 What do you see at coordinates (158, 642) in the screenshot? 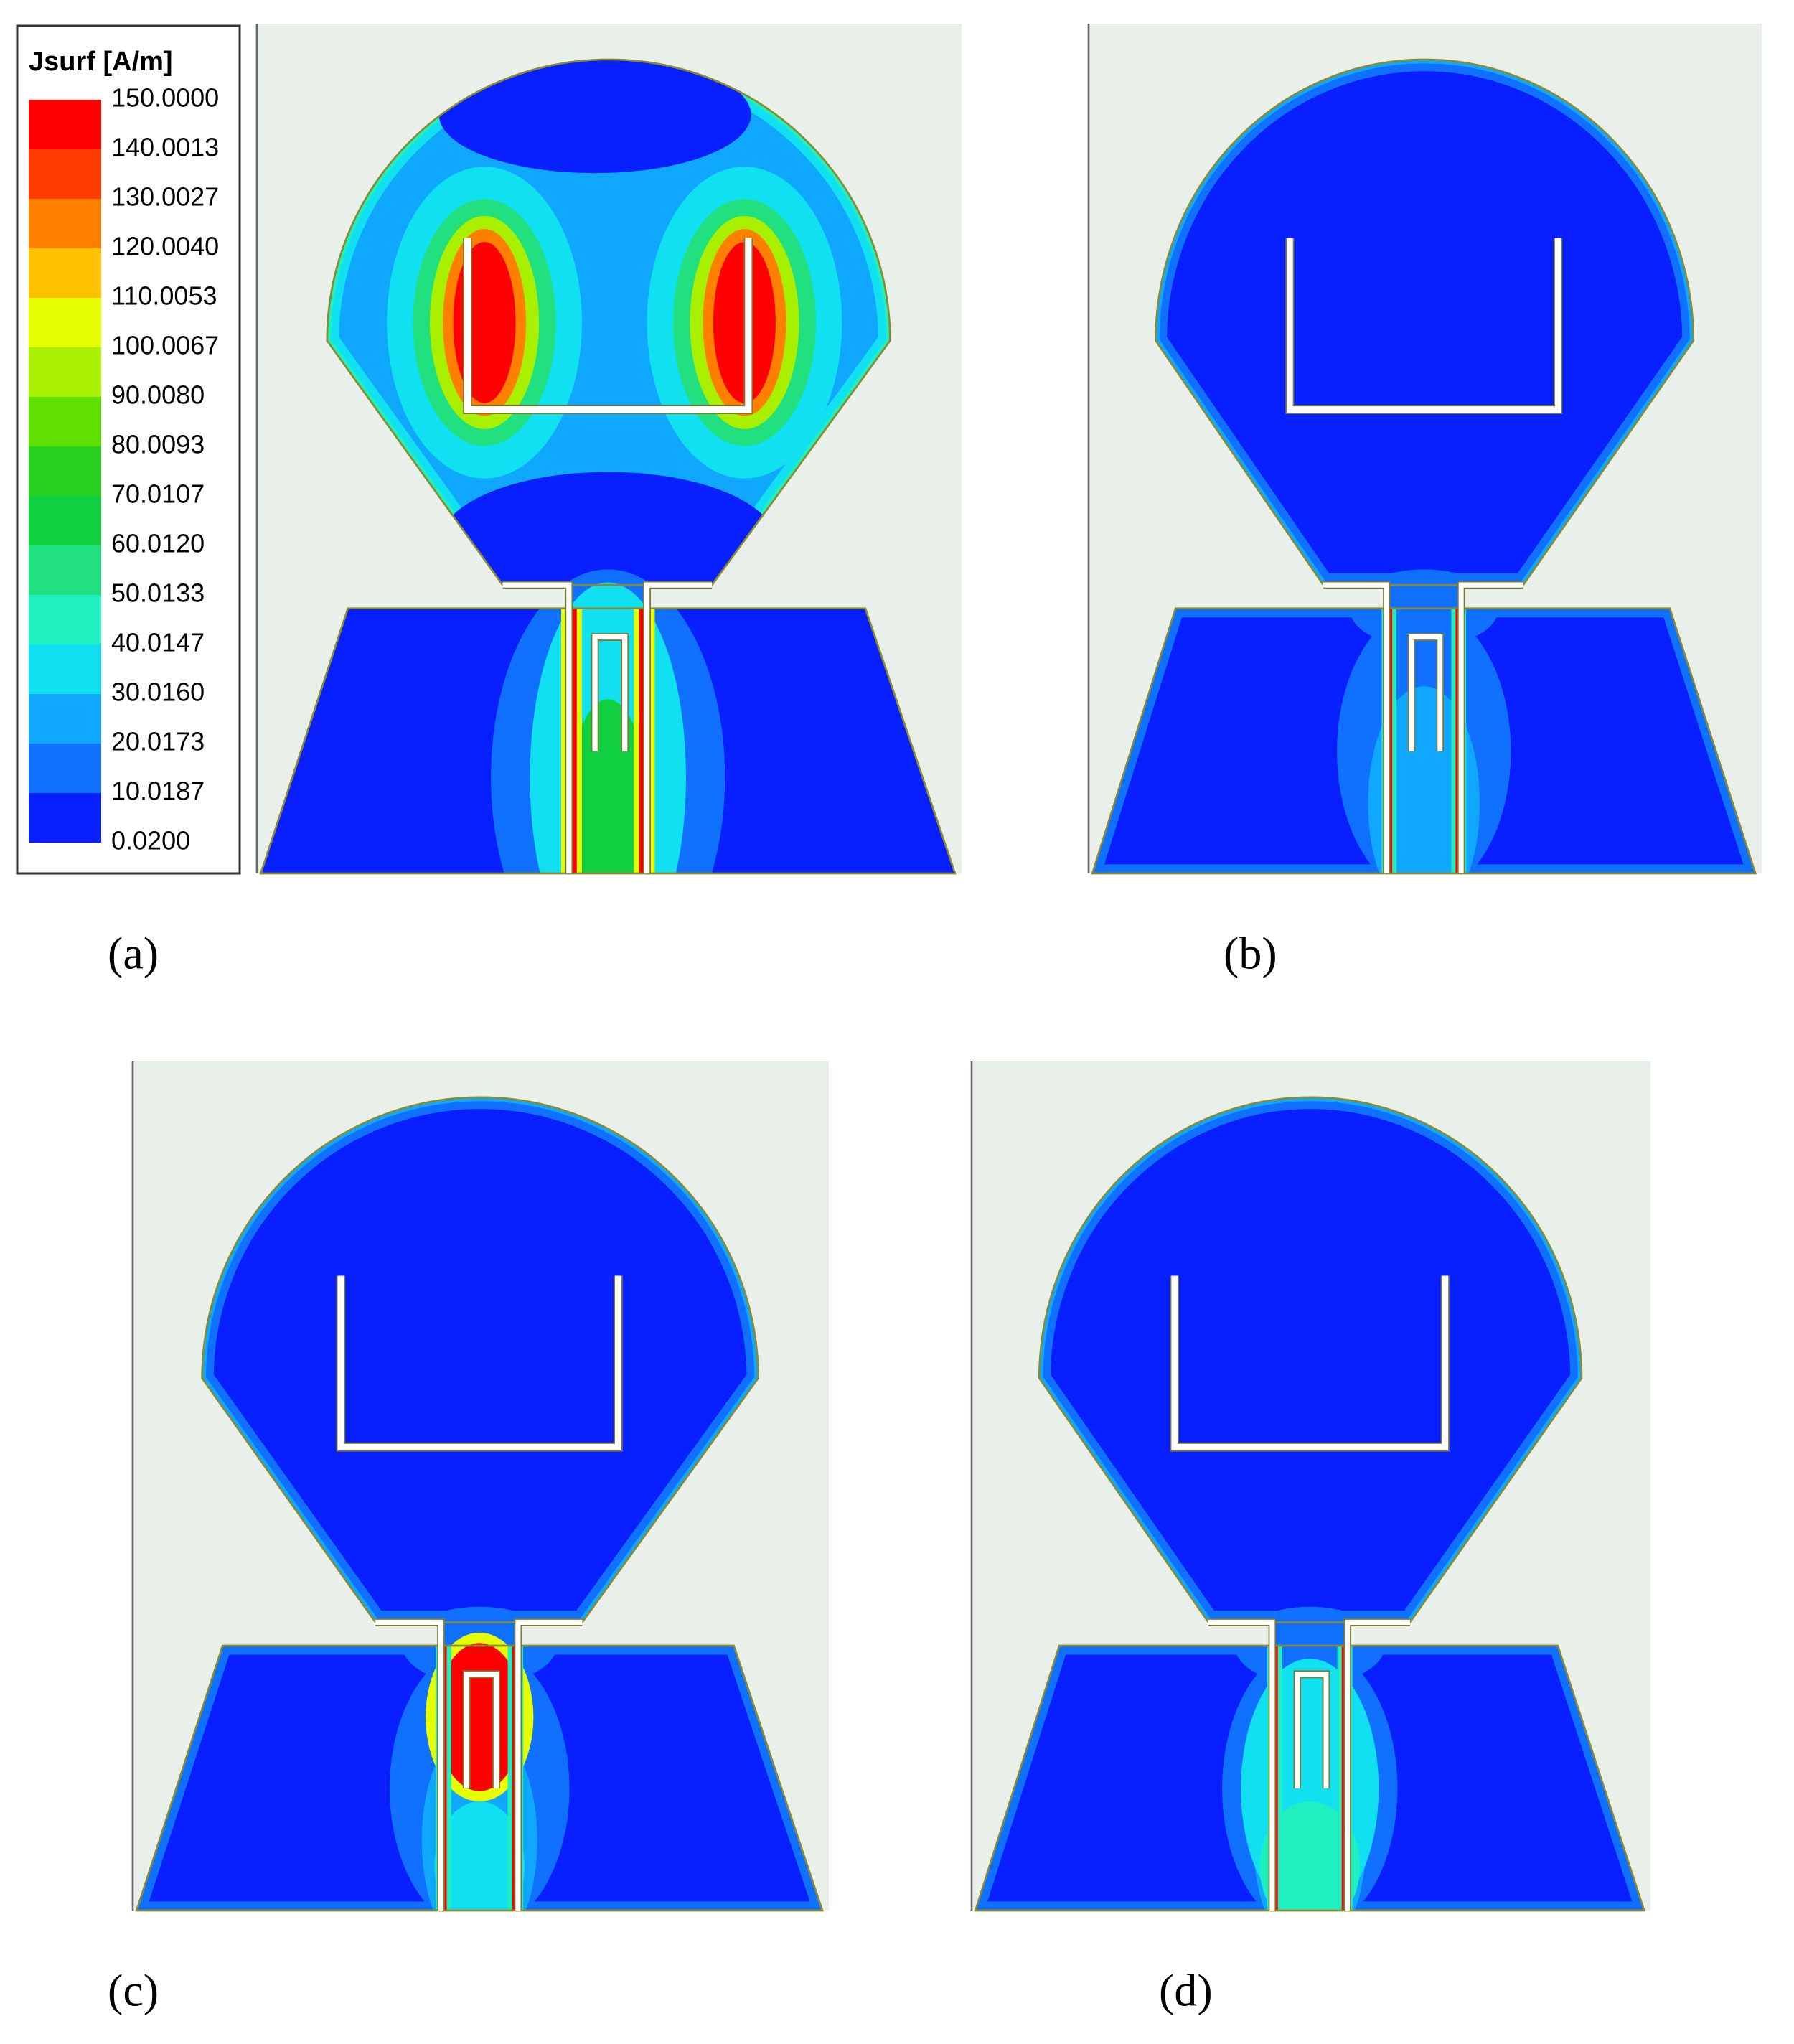
I see `legend-label: 40.0147` at bounding box center [158, 642].